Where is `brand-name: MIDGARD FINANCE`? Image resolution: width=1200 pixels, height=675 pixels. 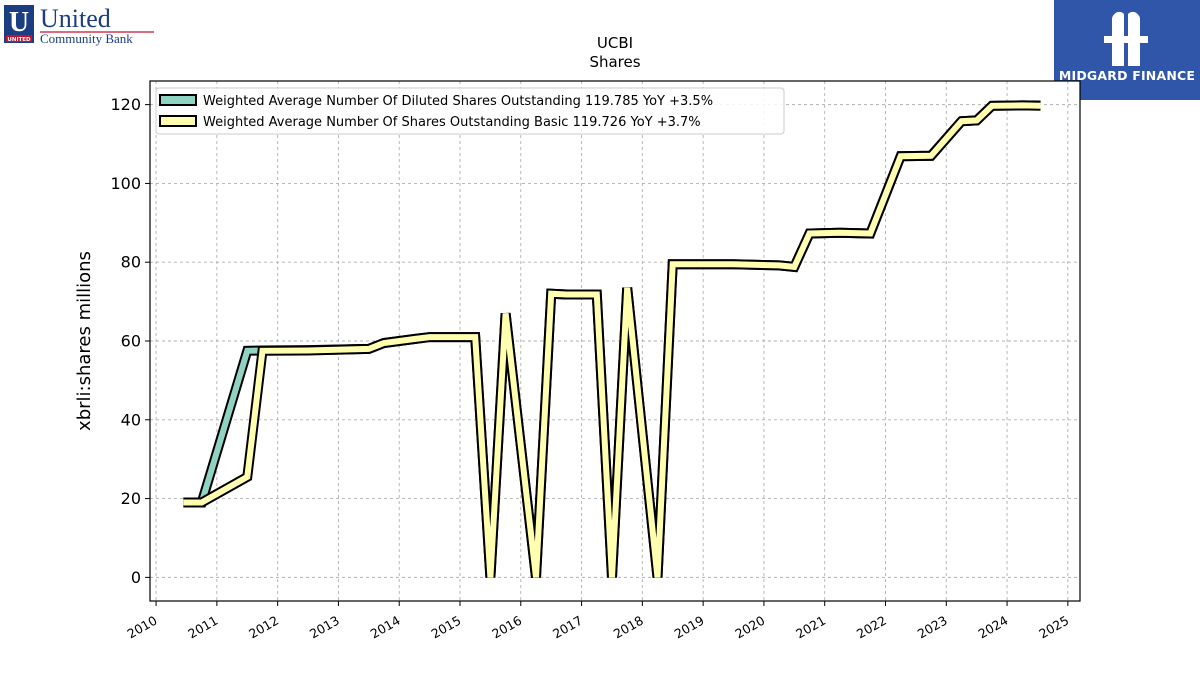 brand-name: MIDGARD FINANCE is located at coordinates (1127, 75).